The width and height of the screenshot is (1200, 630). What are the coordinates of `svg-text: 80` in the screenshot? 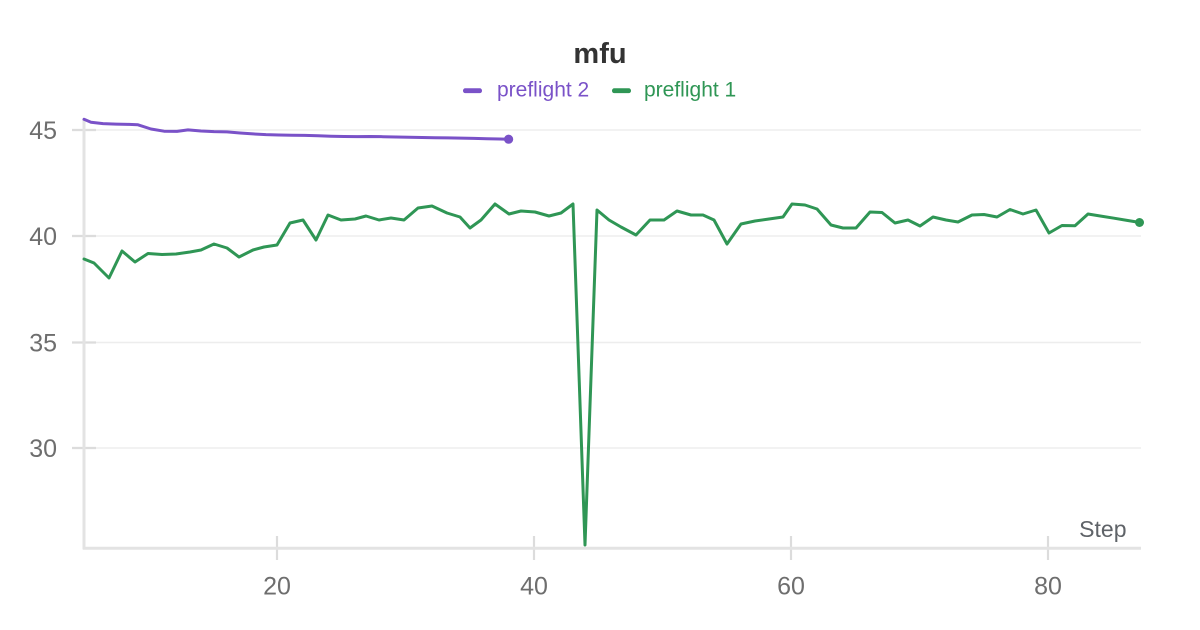 It's located at (1048, 587).